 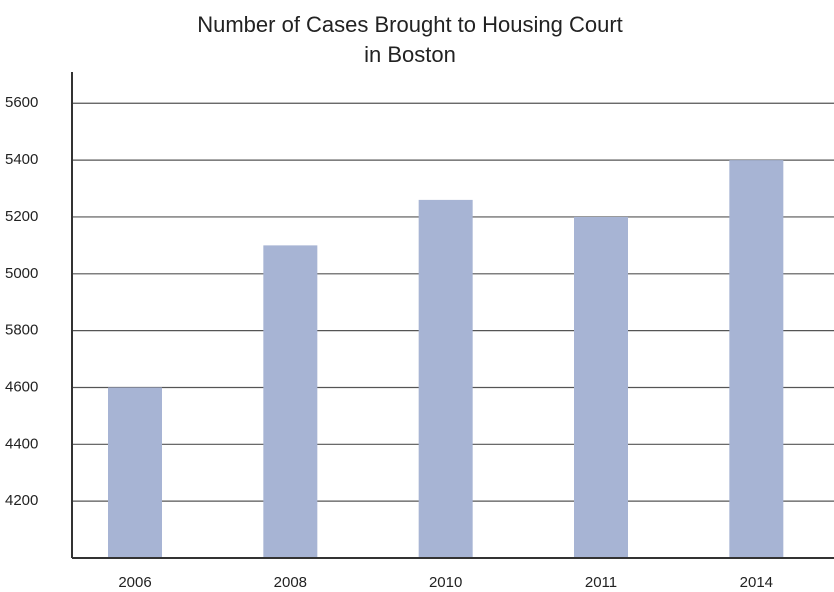 I want to click on y-tick-label: 4600, so click(x=21, y=386).